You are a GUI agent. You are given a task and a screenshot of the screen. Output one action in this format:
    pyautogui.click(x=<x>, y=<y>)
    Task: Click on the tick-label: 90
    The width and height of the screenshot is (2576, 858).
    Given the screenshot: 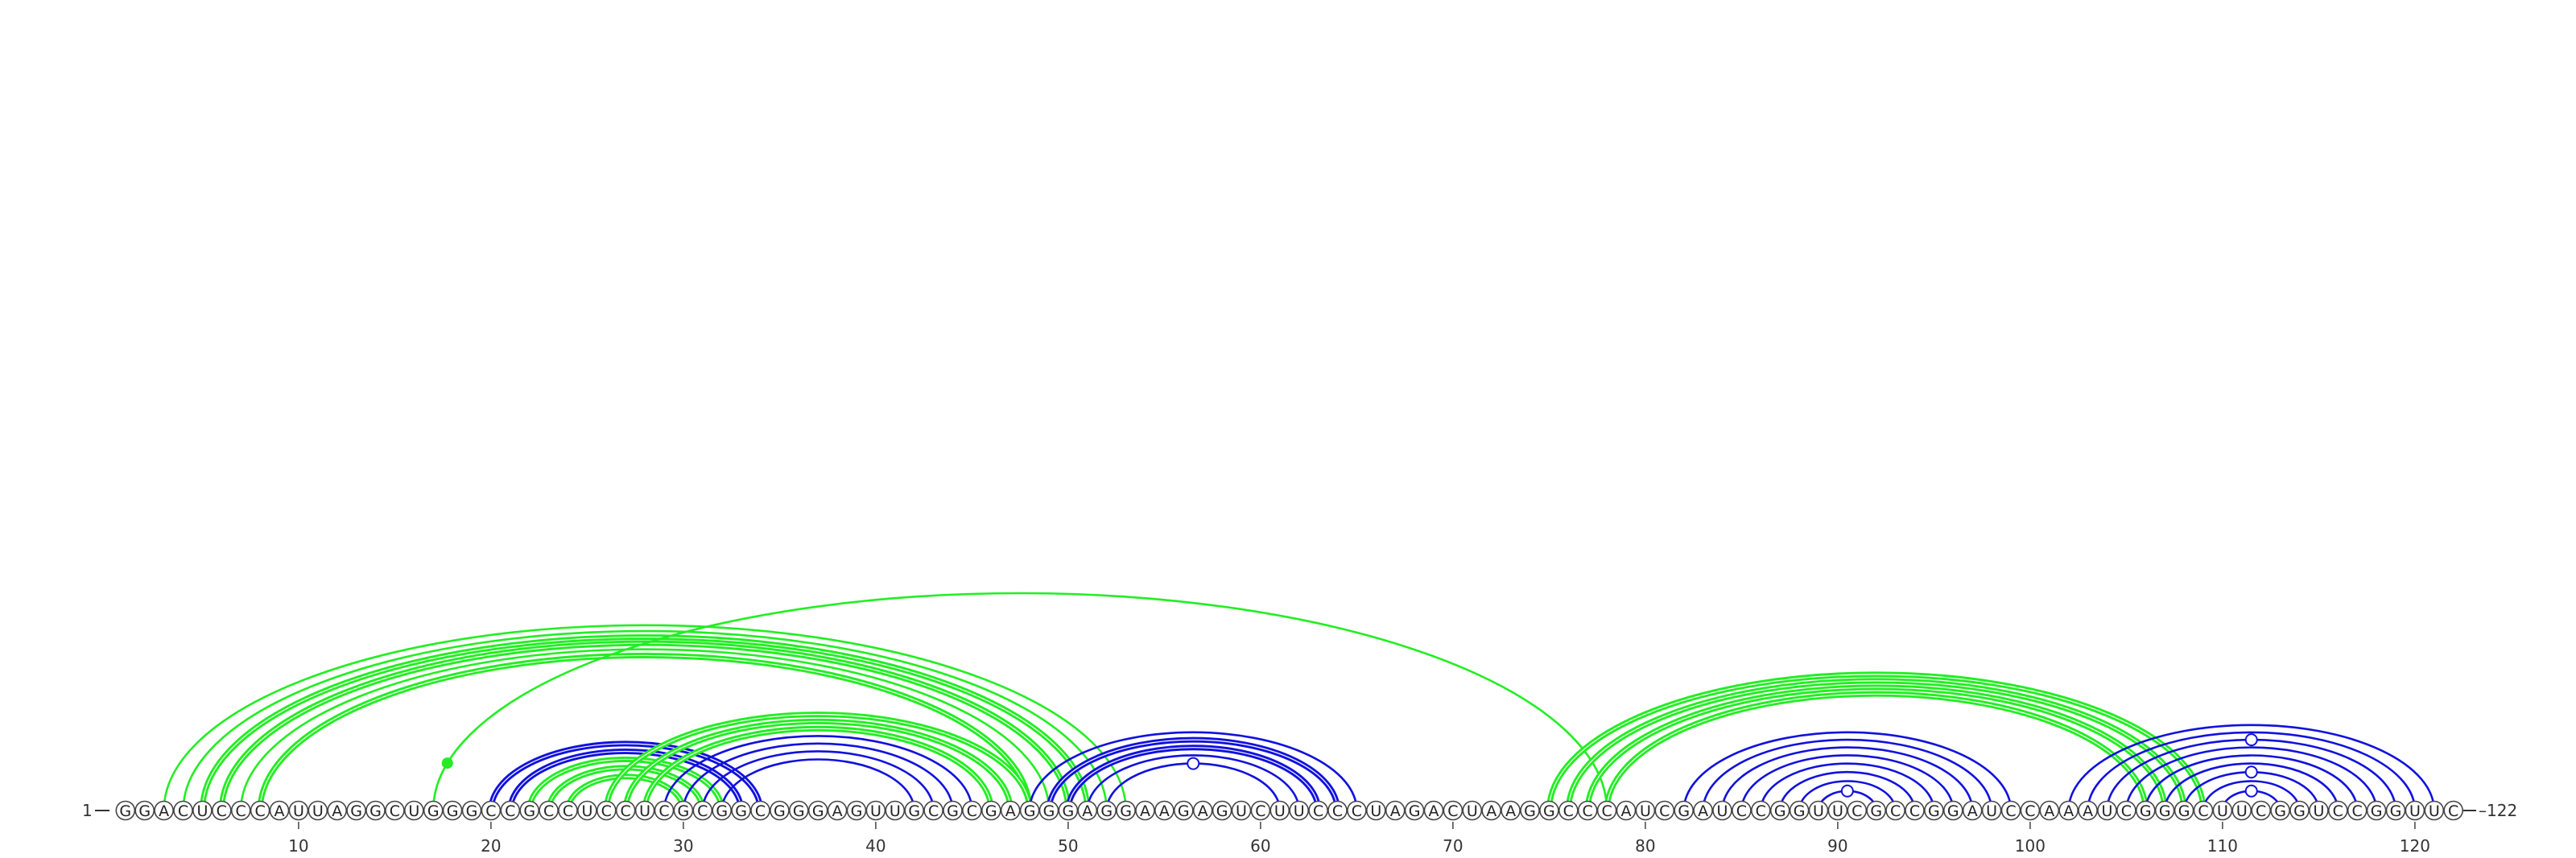 What is the action you would take?
    pyautogui.click(x=1837, y=846)
    